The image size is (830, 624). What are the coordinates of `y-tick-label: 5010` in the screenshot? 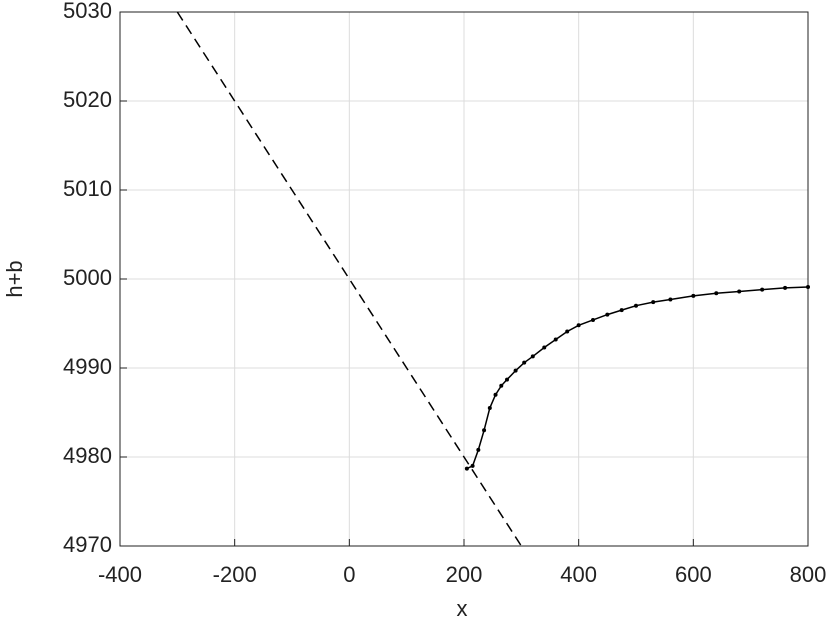 It's located at (87, 188).